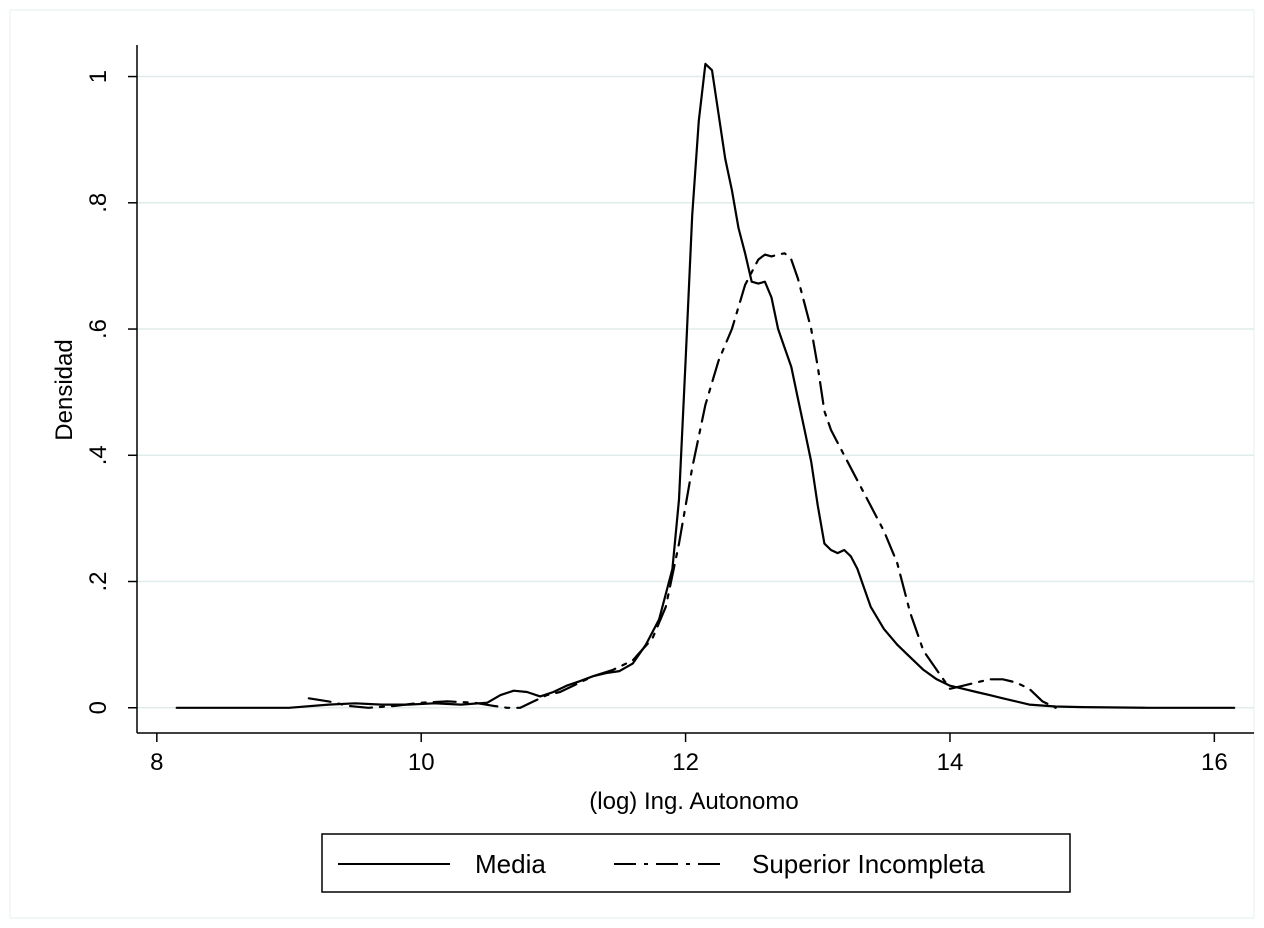 This screenshot has height=928, width=1264. What do you see at coordinates (421, 762) in the screenshot?
I see `x-tick-label: 10` at bounding box center [421, 762].